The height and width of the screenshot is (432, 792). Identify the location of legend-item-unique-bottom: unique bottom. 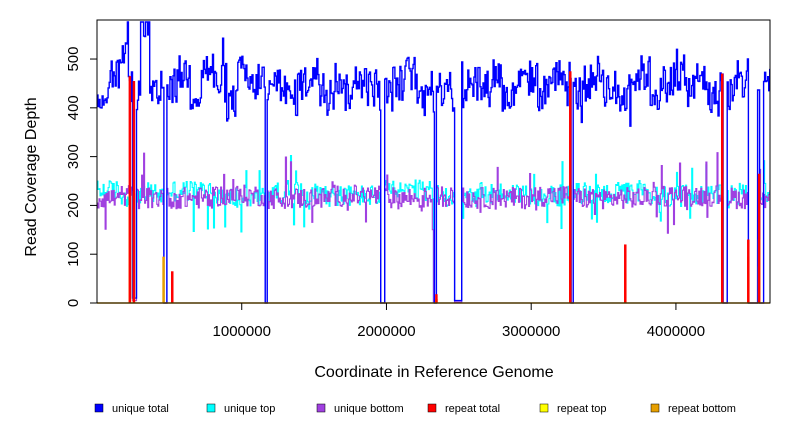
(360, 409).